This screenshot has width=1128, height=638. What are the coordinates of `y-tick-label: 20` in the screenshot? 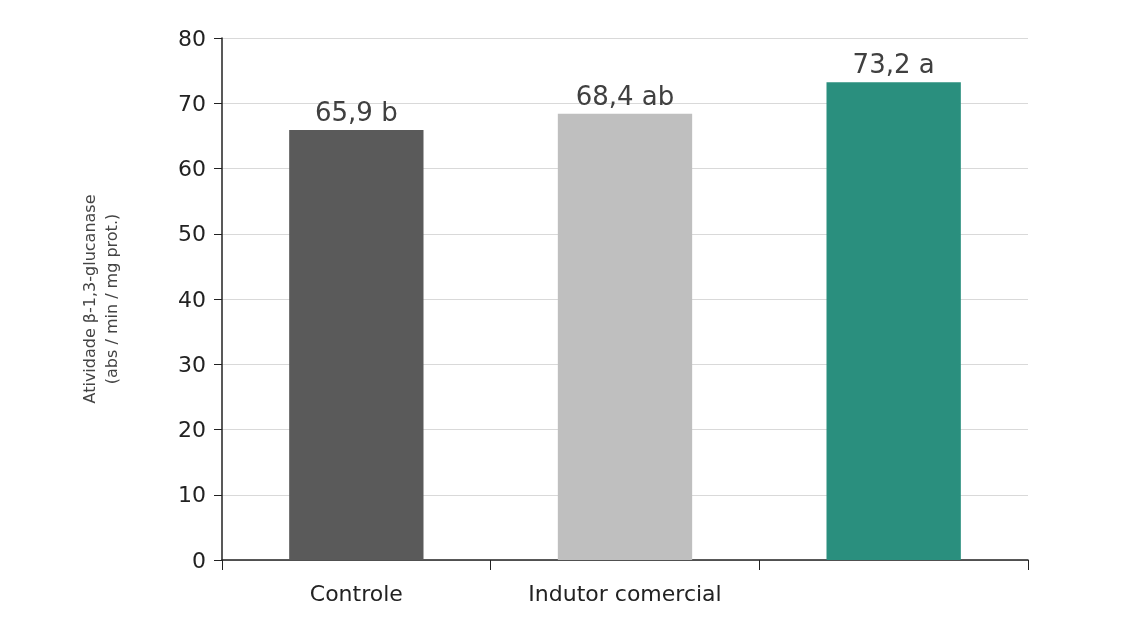 It's located at (192, 429).